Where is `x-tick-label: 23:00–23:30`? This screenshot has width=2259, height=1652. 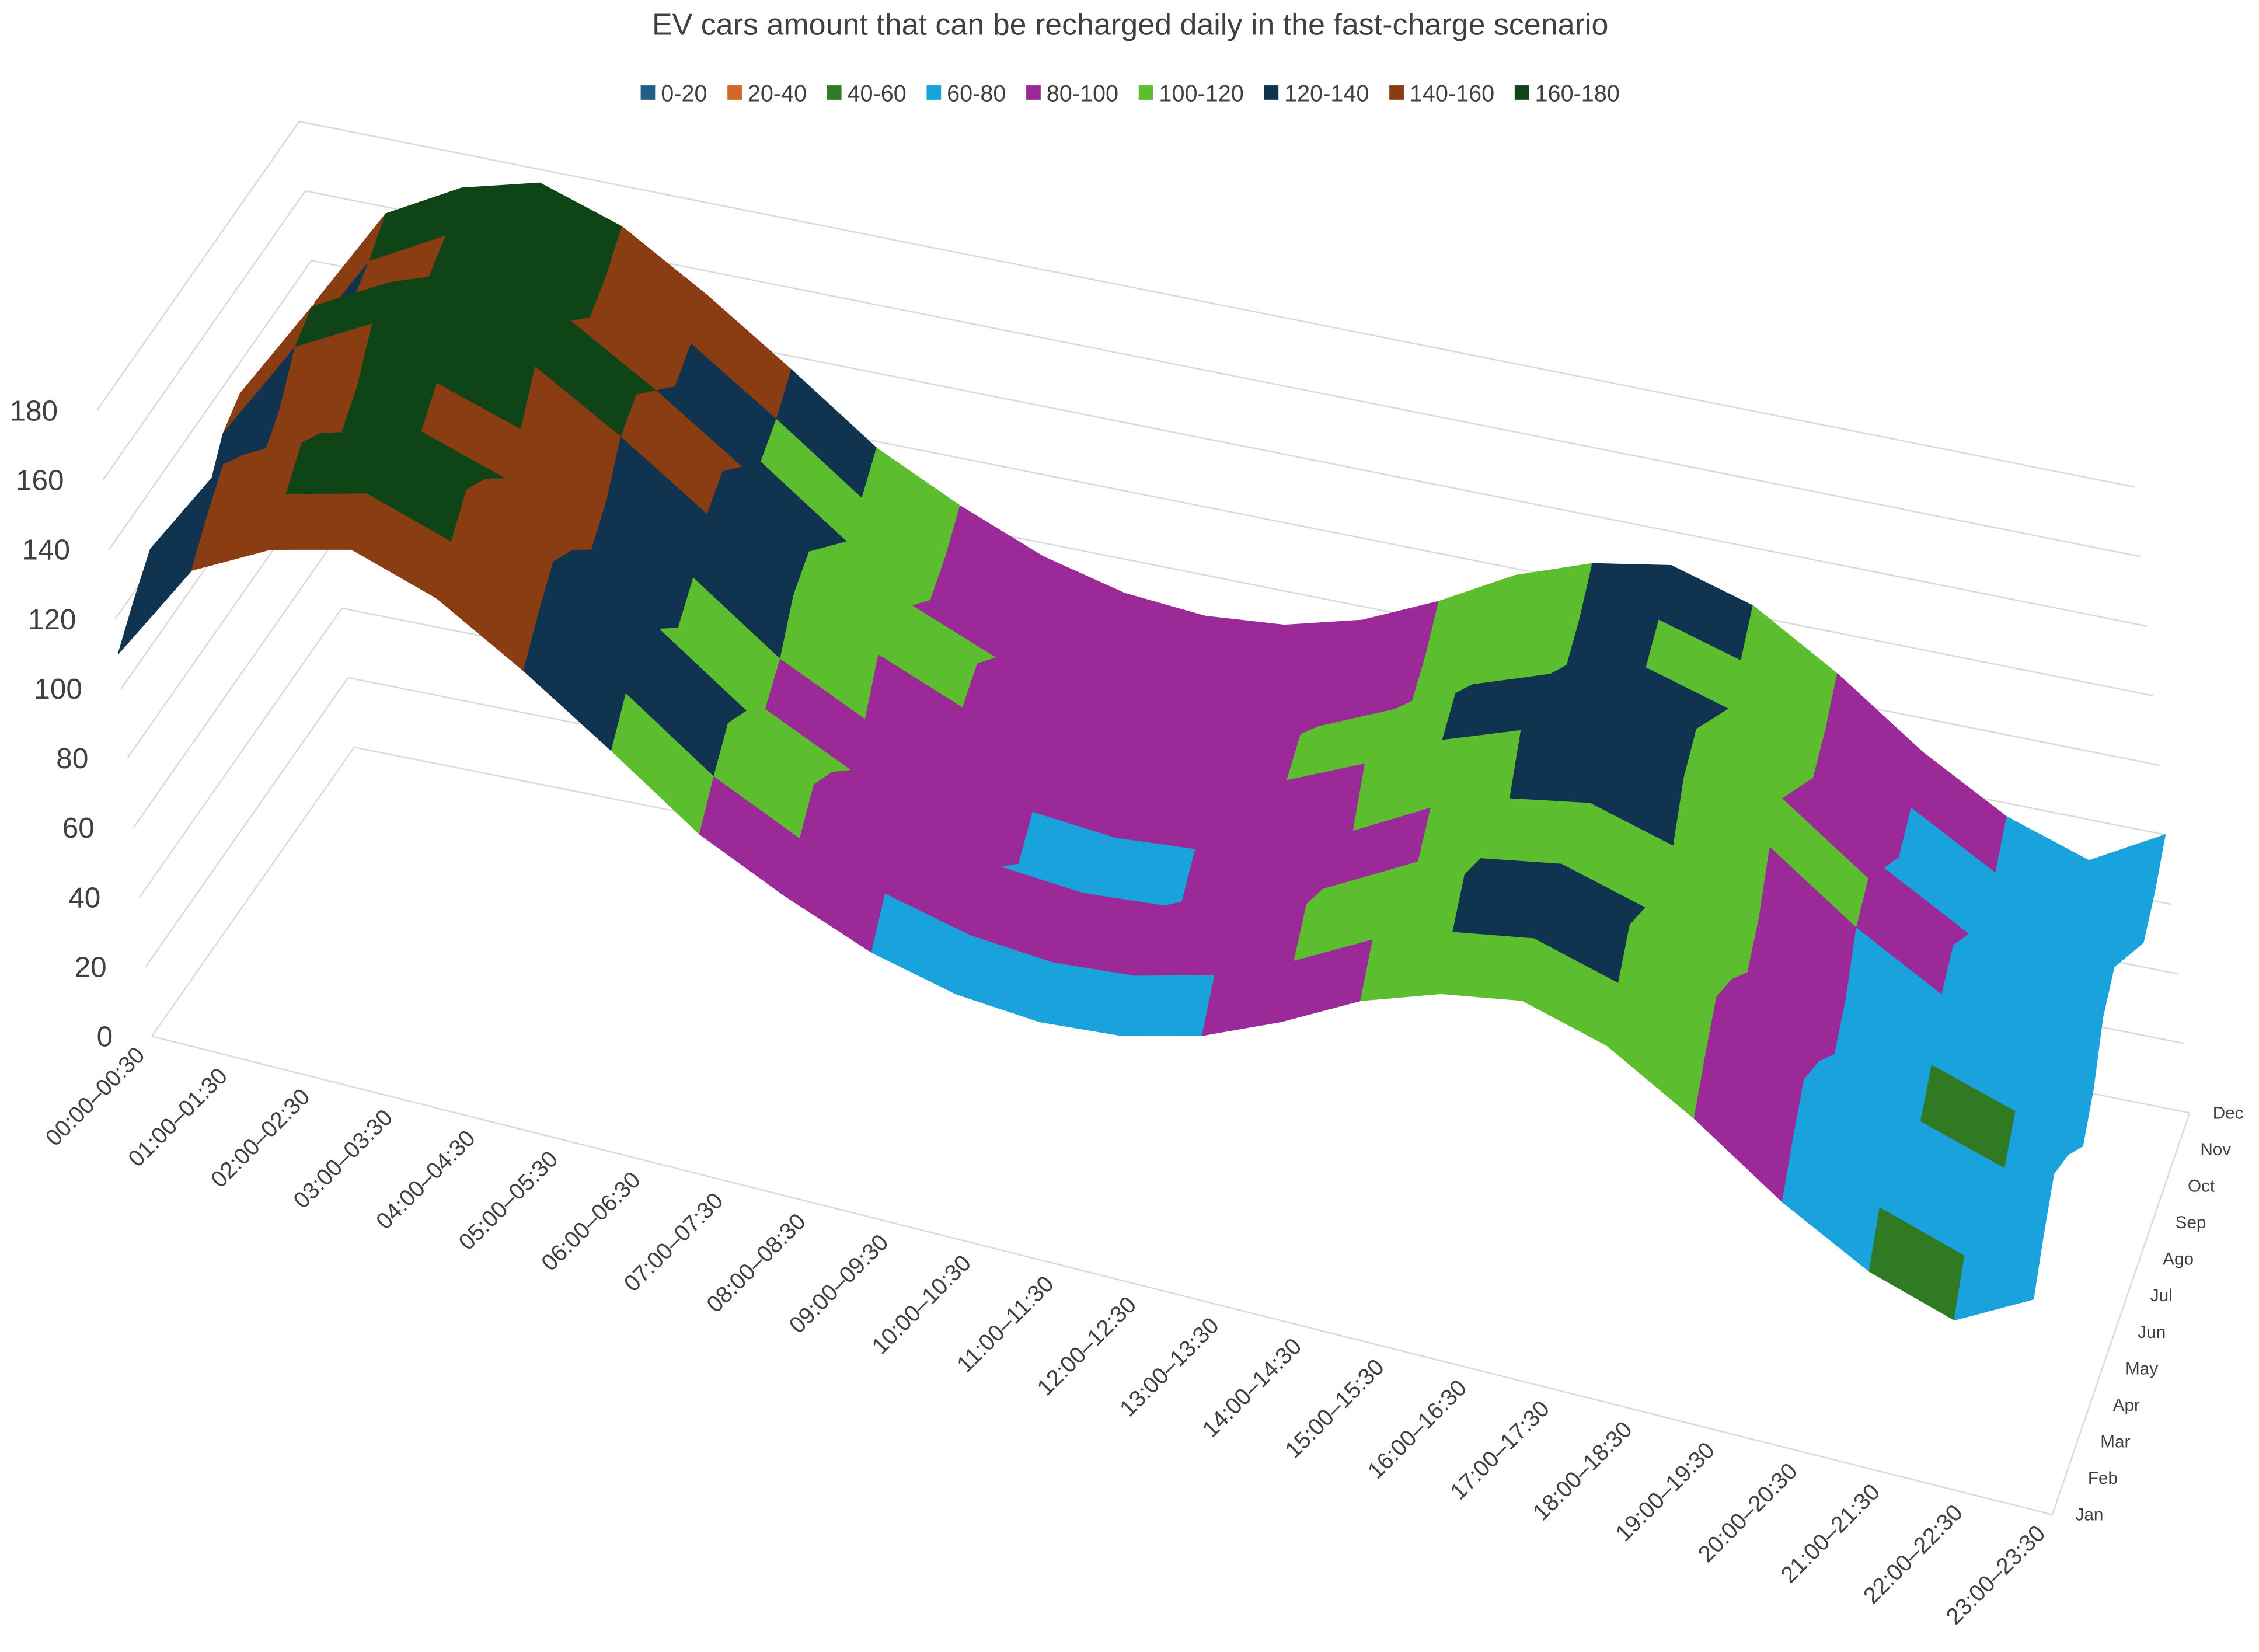 x-tick-label: 23:00–23:30 is located at coordinates (1995, 1575).